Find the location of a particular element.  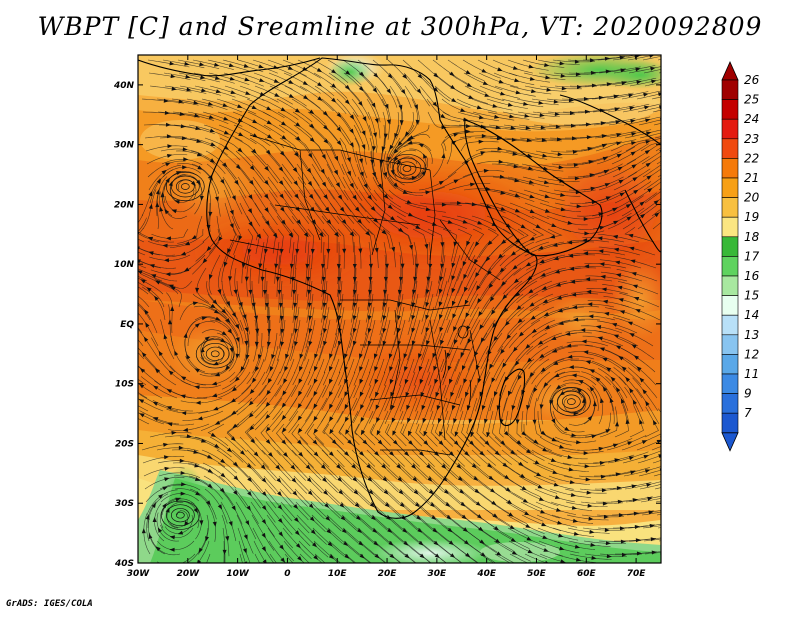

colorbar-label: 18 is located at coordinates (752, 237).